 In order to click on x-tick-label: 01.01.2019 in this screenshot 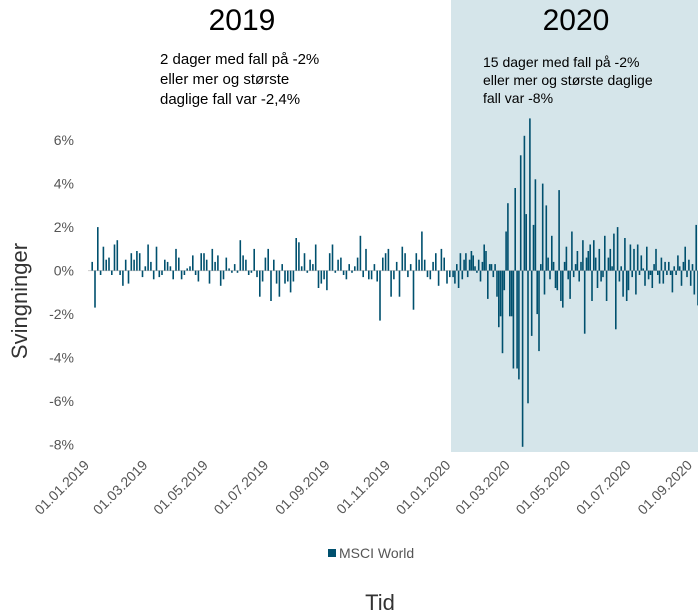, I will do `click(61, 487)`.